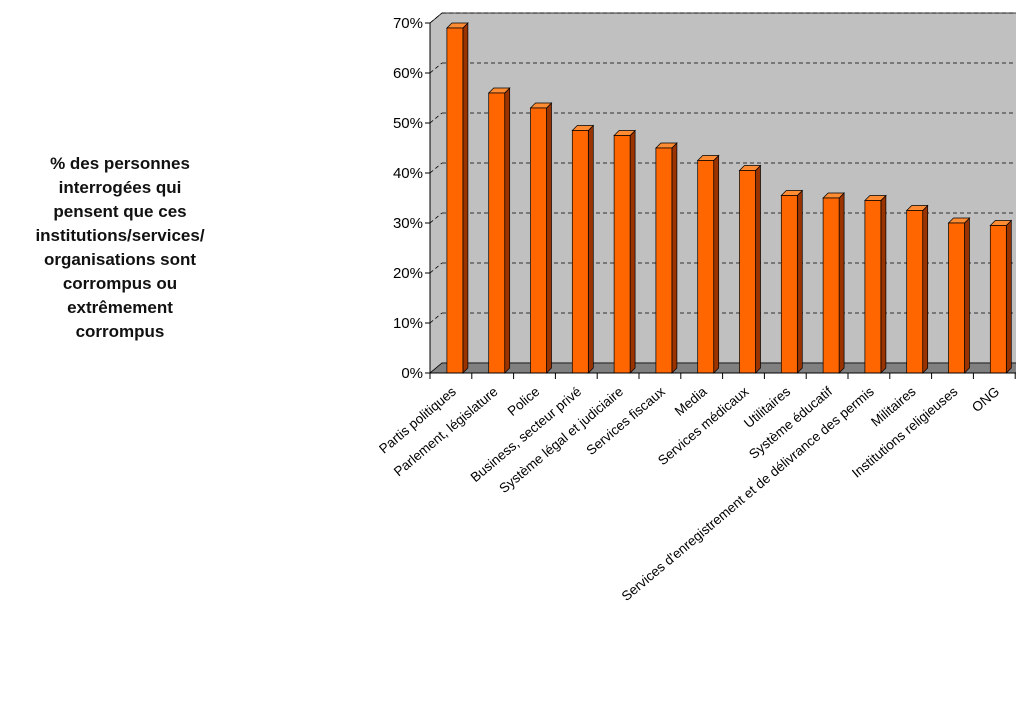 Image resolution: width=1016 pixels, height=701 pixels. I want to click on y-tick-label: 30%, so click(408, 223).